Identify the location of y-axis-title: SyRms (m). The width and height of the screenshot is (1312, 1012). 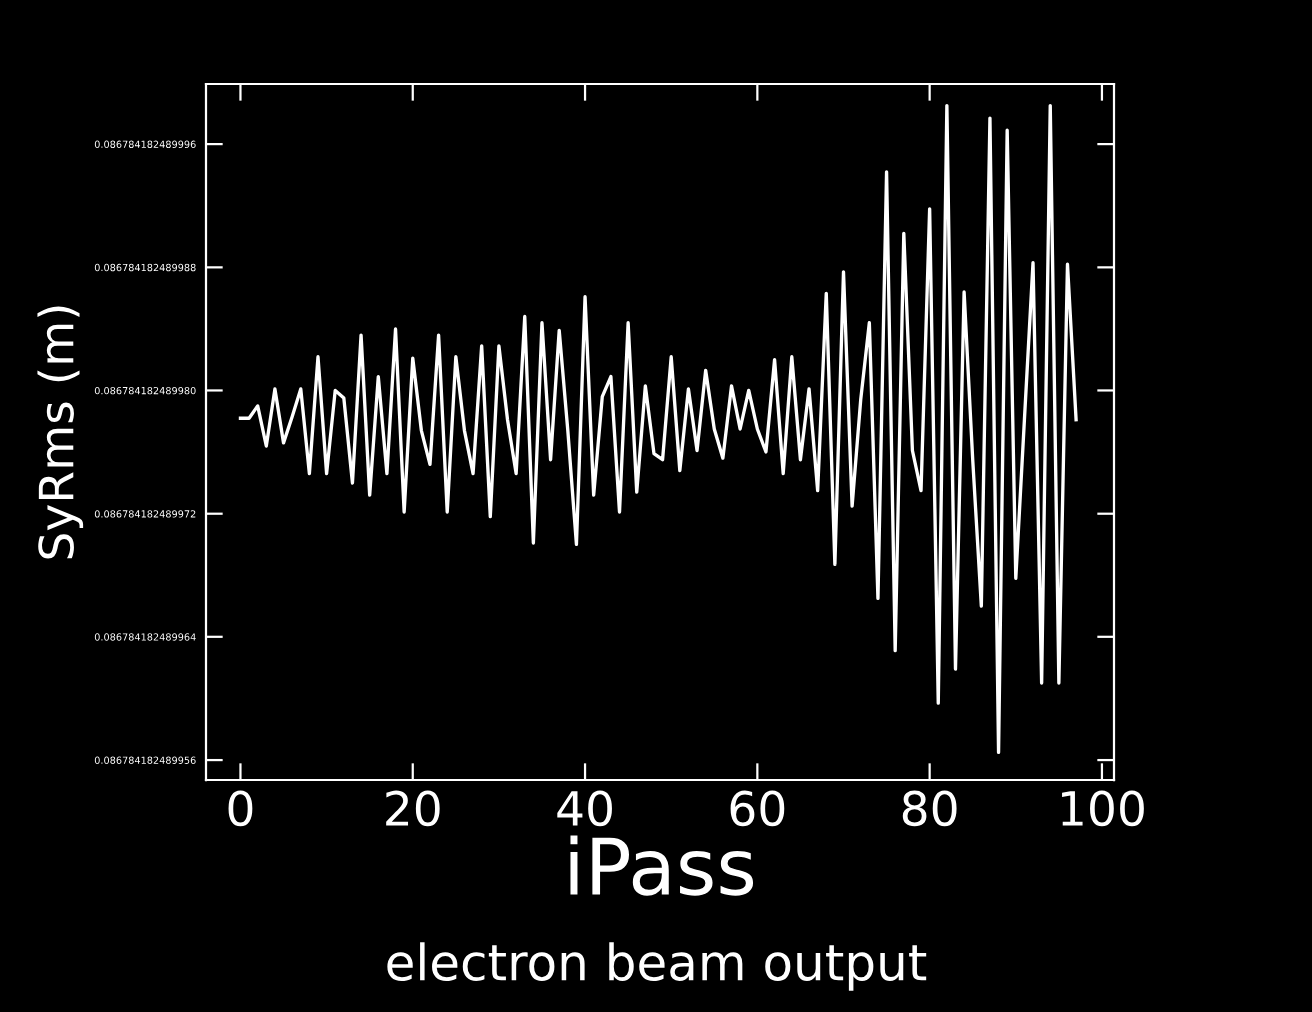
(60, 432).